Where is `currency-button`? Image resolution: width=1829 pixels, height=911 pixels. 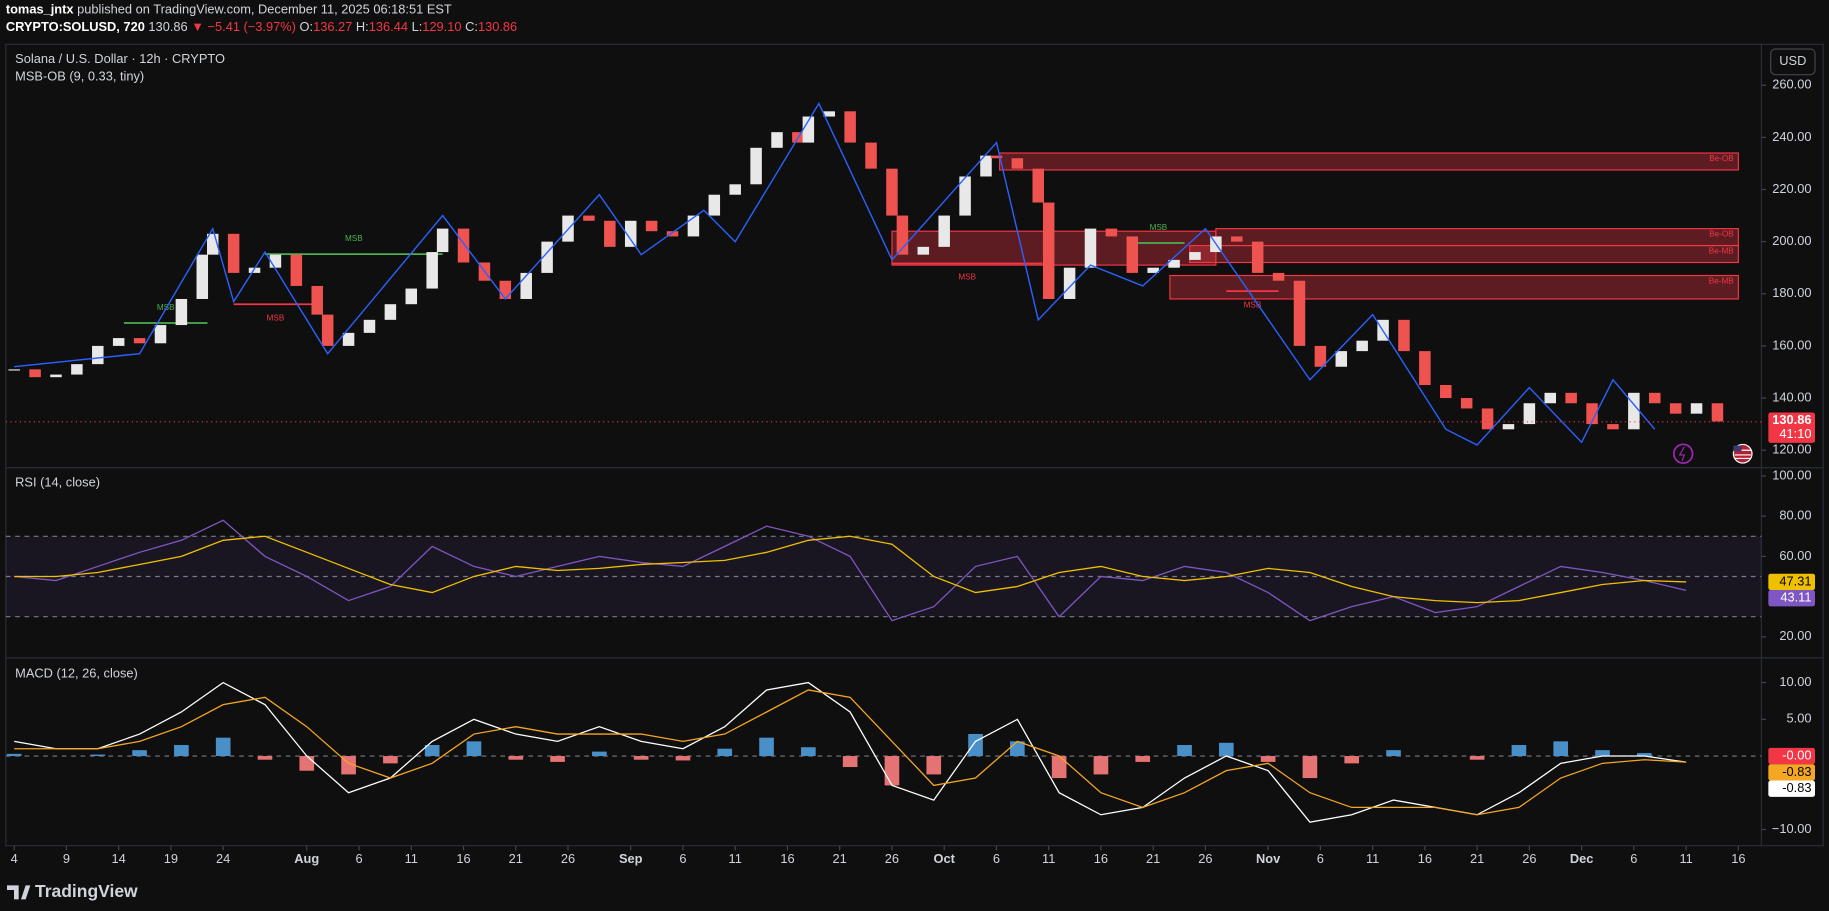 currency-button is located at coordinates (1793, 62).